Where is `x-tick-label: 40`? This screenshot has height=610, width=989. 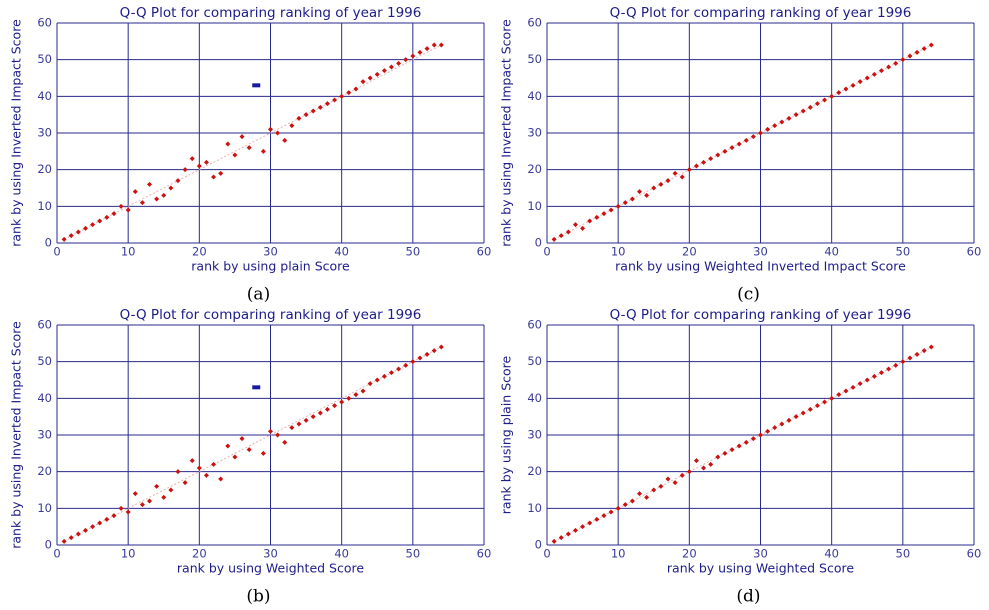 x-tick-label: 40 is located at coordinates (831, 252).